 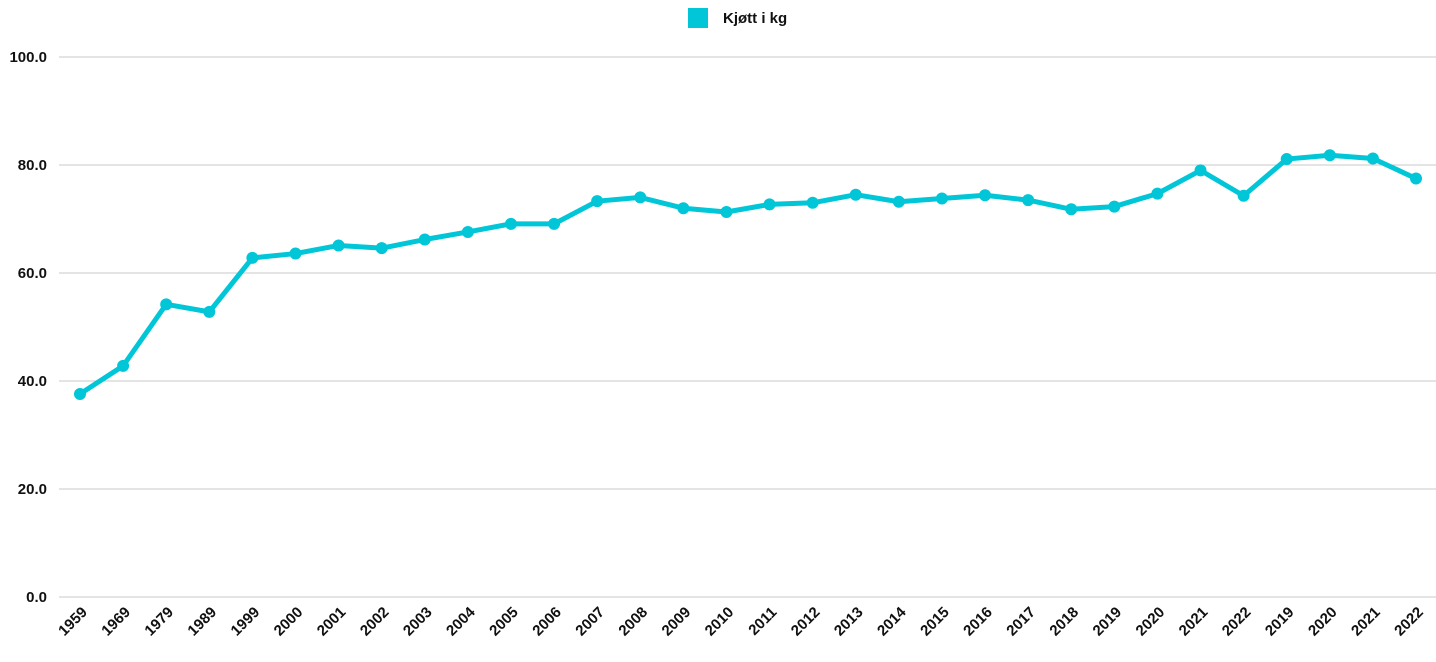 What do you see at coordinates (32, 381) in the screenshot?
I see `y-tick-label: 40.0` at bounding box center [32, 381].